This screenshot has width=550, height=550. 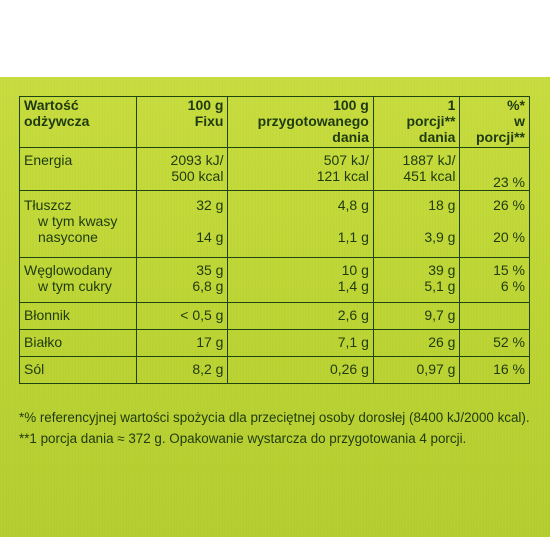 What do you see at coordinates (416, 122) in the screenshot?
I see `header-per-portion: 1 porcji** dania` at bounding box center [416, 122].